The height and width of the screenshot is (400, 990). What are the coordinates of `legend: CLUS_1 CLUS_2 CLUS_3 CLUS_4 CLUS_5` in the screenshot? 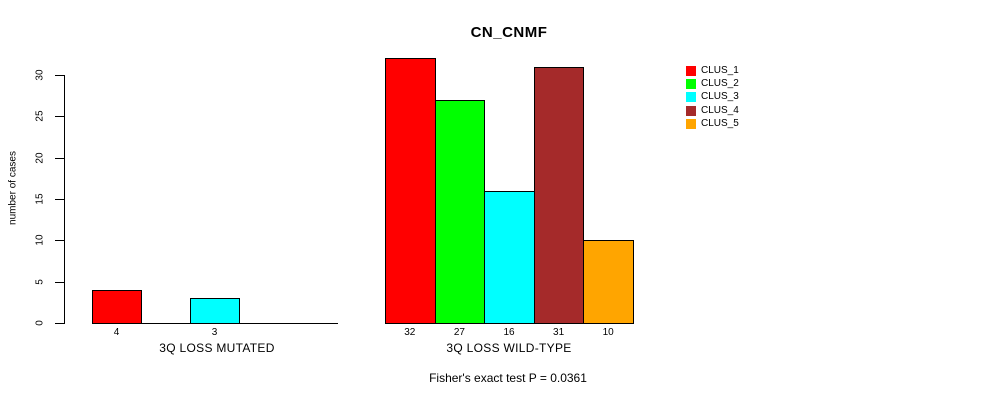 It's located at (712, 97).